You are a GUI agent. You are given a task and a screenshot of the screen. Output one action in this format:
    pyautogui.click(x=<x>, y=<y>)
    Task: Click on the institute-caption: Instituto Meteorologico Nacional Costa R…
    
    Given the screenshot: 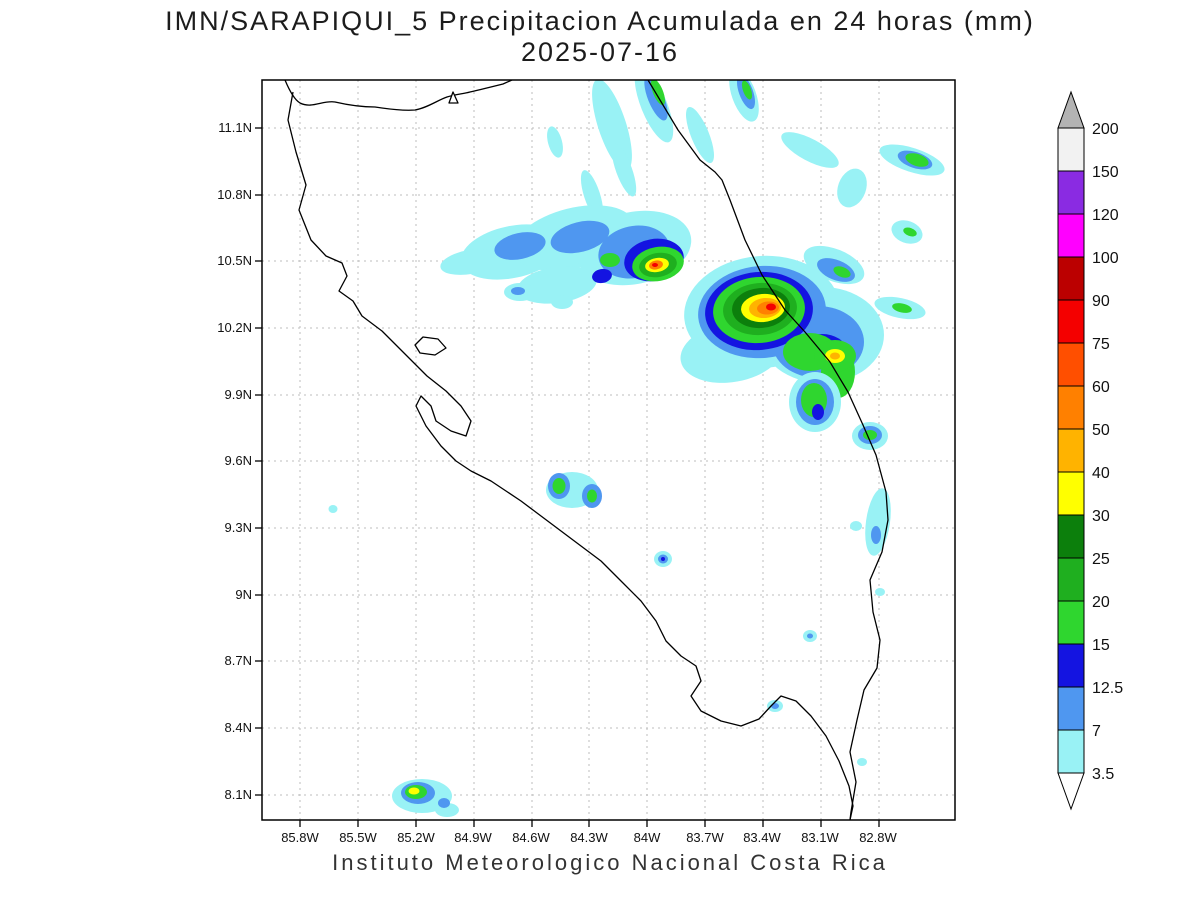 What is the action you would take?
    pyautogui.click(x=610, y=862)
    